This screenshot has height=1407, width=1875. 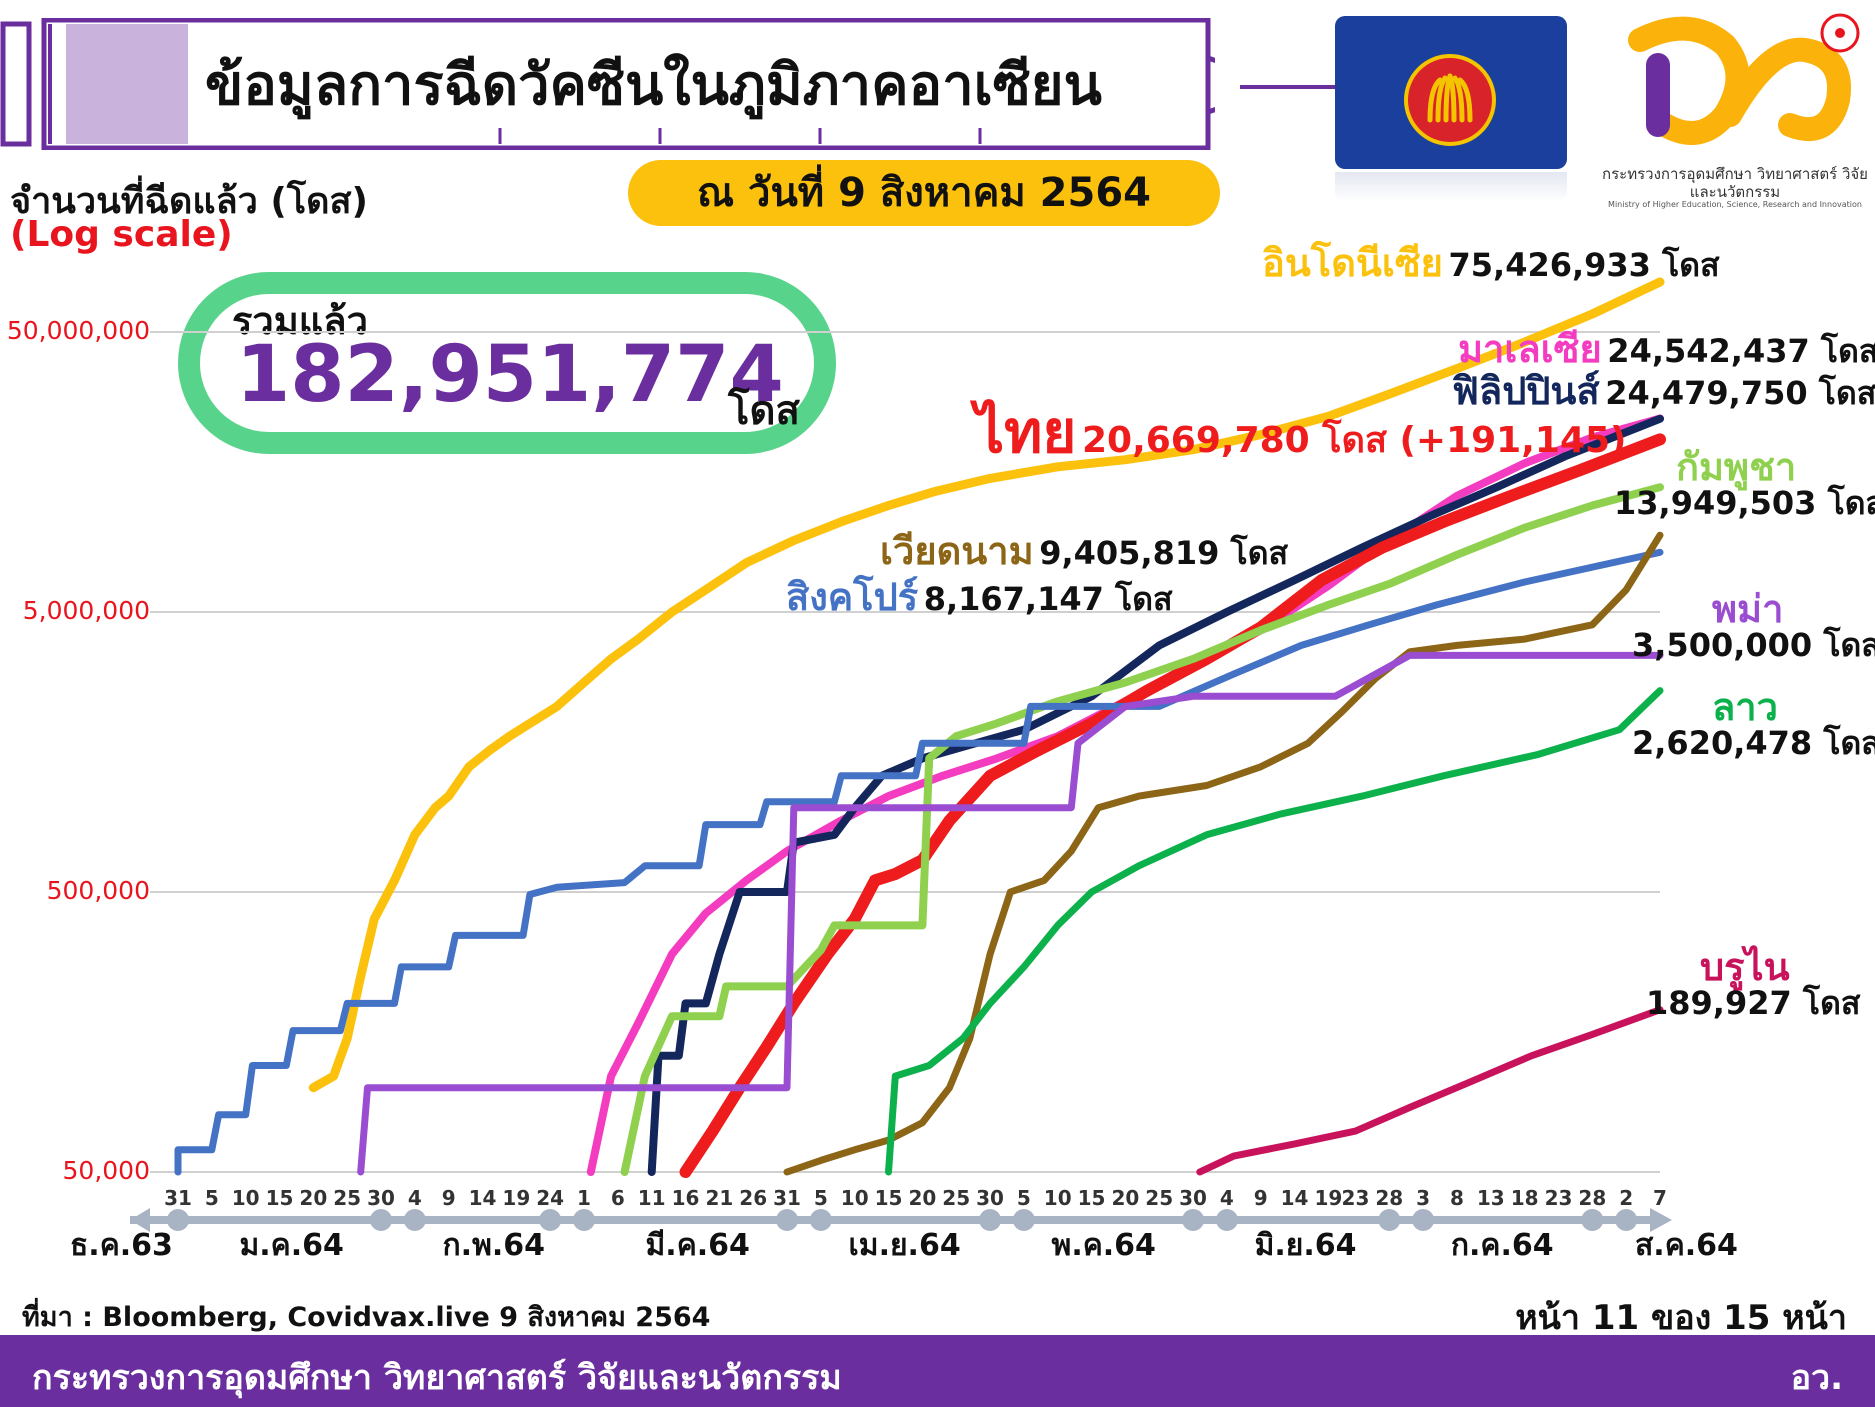 I want to click on x-tick-label: 24, so click(x=550, y=1198).